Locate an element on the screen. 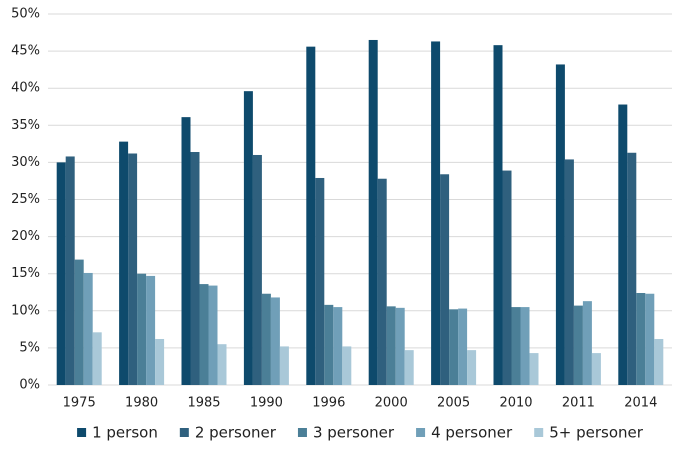 This screenshot has height=450, width=679. y-tick-label: 5% is located at coordinates (29, 347).